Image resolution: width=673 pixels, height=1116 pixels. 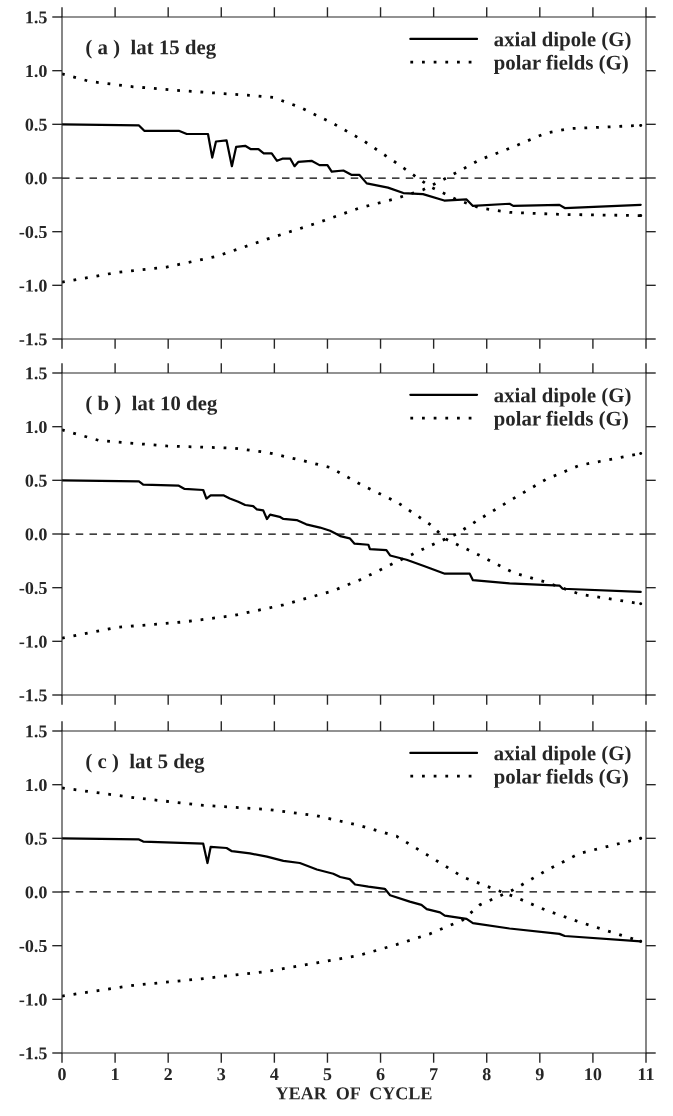 I want to click on x-tick-label: 11, so click(x=646, y=1074).